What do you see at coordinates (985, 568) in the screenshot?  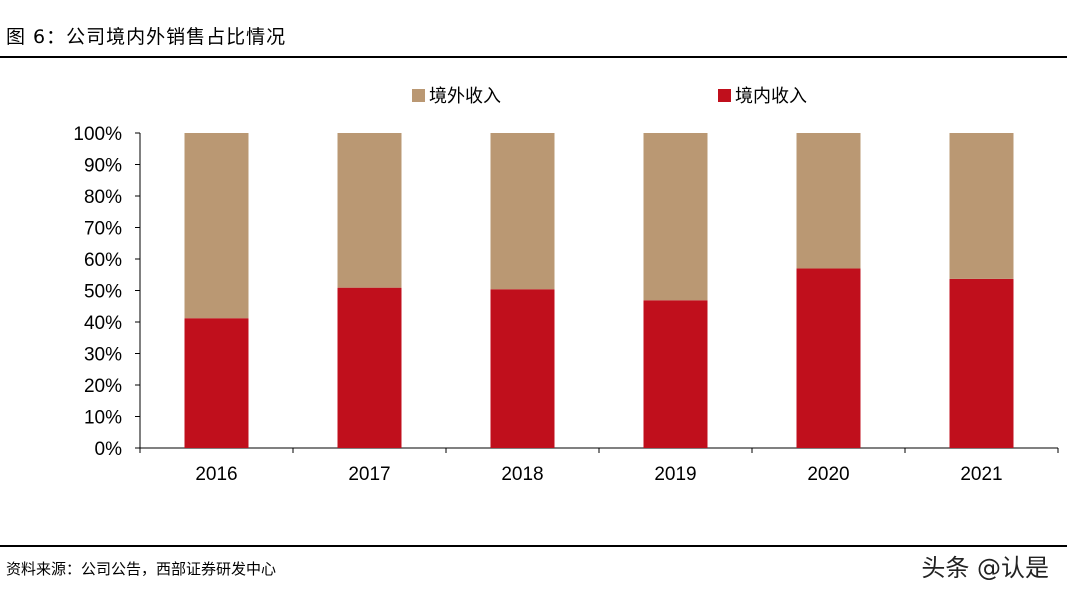 I see `watermark: 头条 @认是` at bounding box center [985, 568].